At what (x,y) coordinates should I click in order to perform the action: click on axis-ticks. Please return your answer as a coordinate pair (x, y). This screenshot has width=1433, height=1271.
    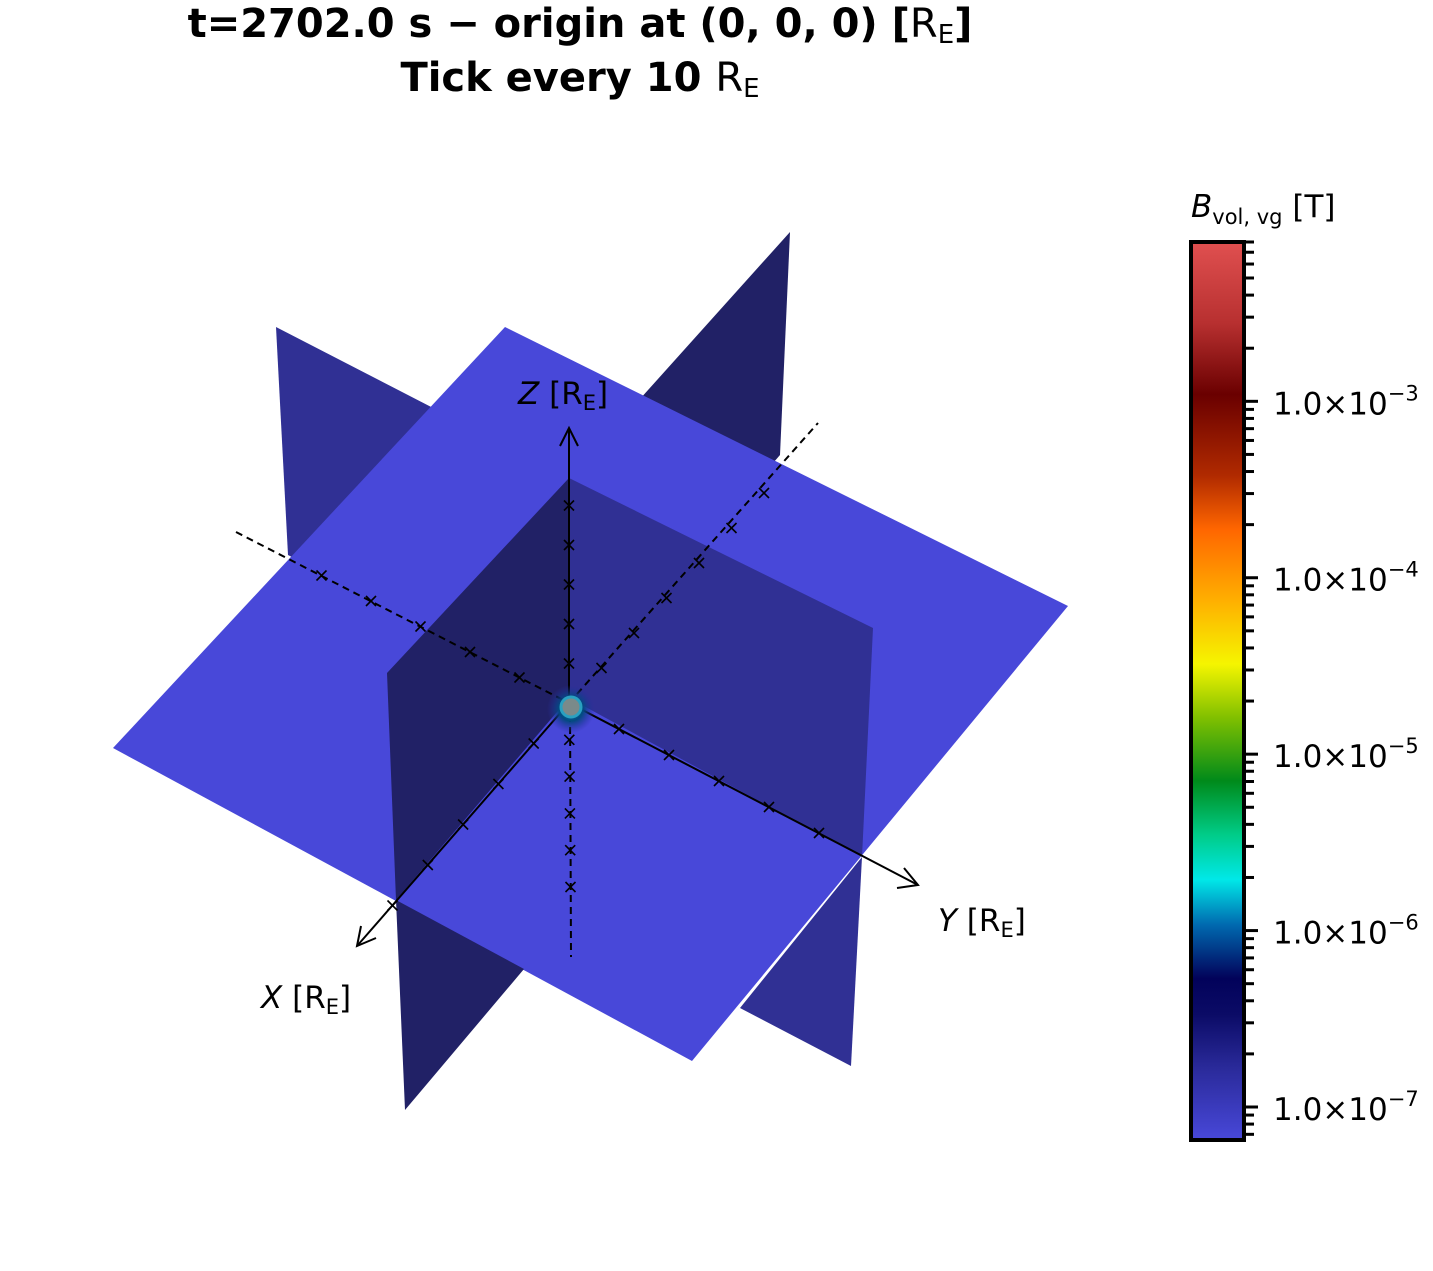
    Looking at the image, I should click on (570, 699).